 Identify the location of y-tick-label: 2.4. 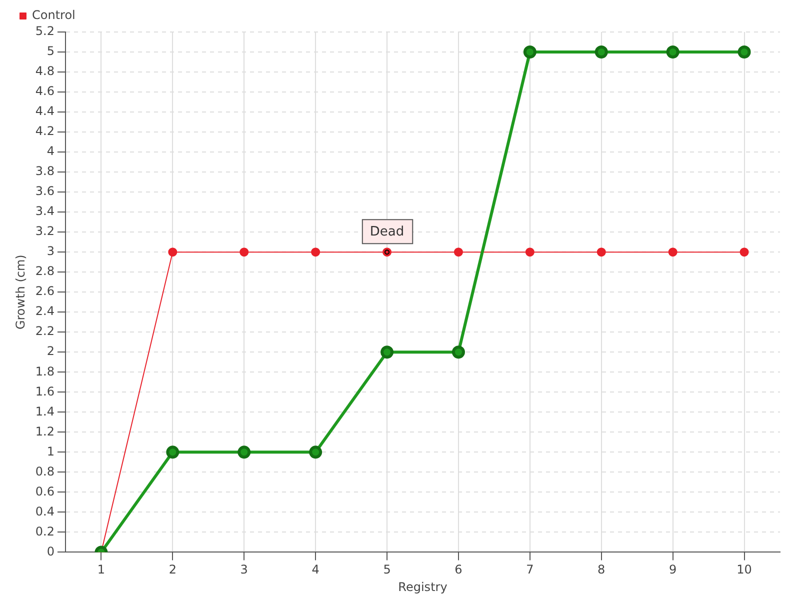
(44, 311).